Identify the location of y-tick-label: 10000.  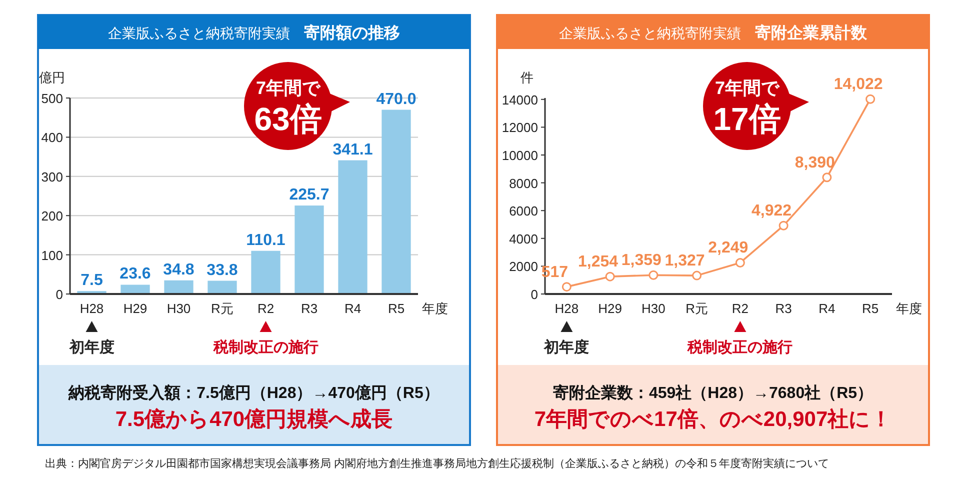
(520, 155).